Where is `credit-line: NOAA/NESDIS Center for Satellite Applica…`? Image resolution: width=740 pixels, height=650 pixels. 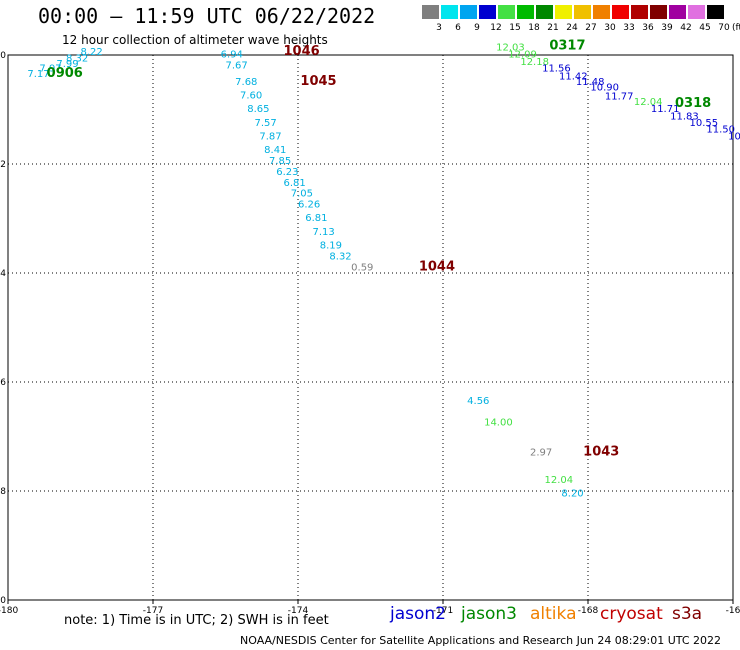
credit-line: NOAA/NESDIS Center for Satellite Applica… is located at coordinates (481, 640).